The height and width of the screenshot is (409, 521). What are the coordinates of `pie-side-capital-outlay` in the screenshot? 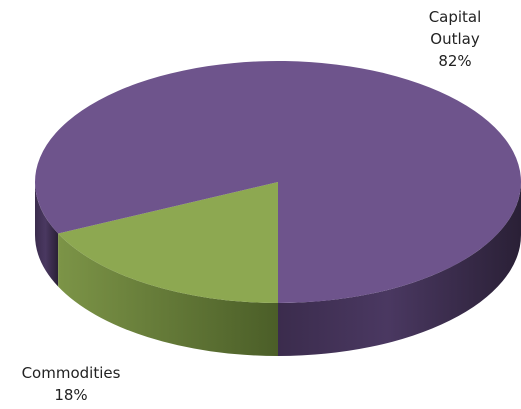 It's located at (47, 234).